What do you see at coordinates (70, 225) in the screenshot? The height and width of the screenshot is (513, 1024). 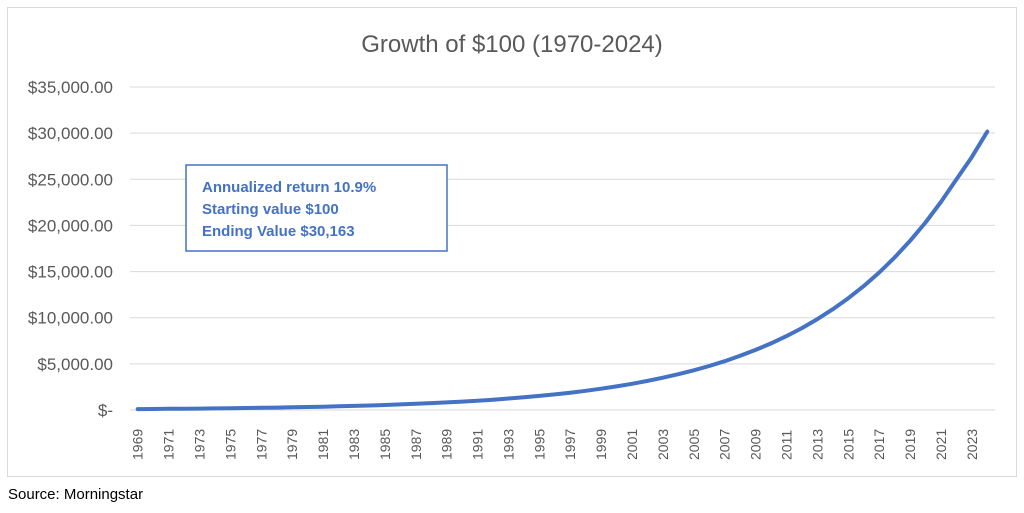 I see `y-tick-label: $20,000.00` at bounding box center [70, 225].